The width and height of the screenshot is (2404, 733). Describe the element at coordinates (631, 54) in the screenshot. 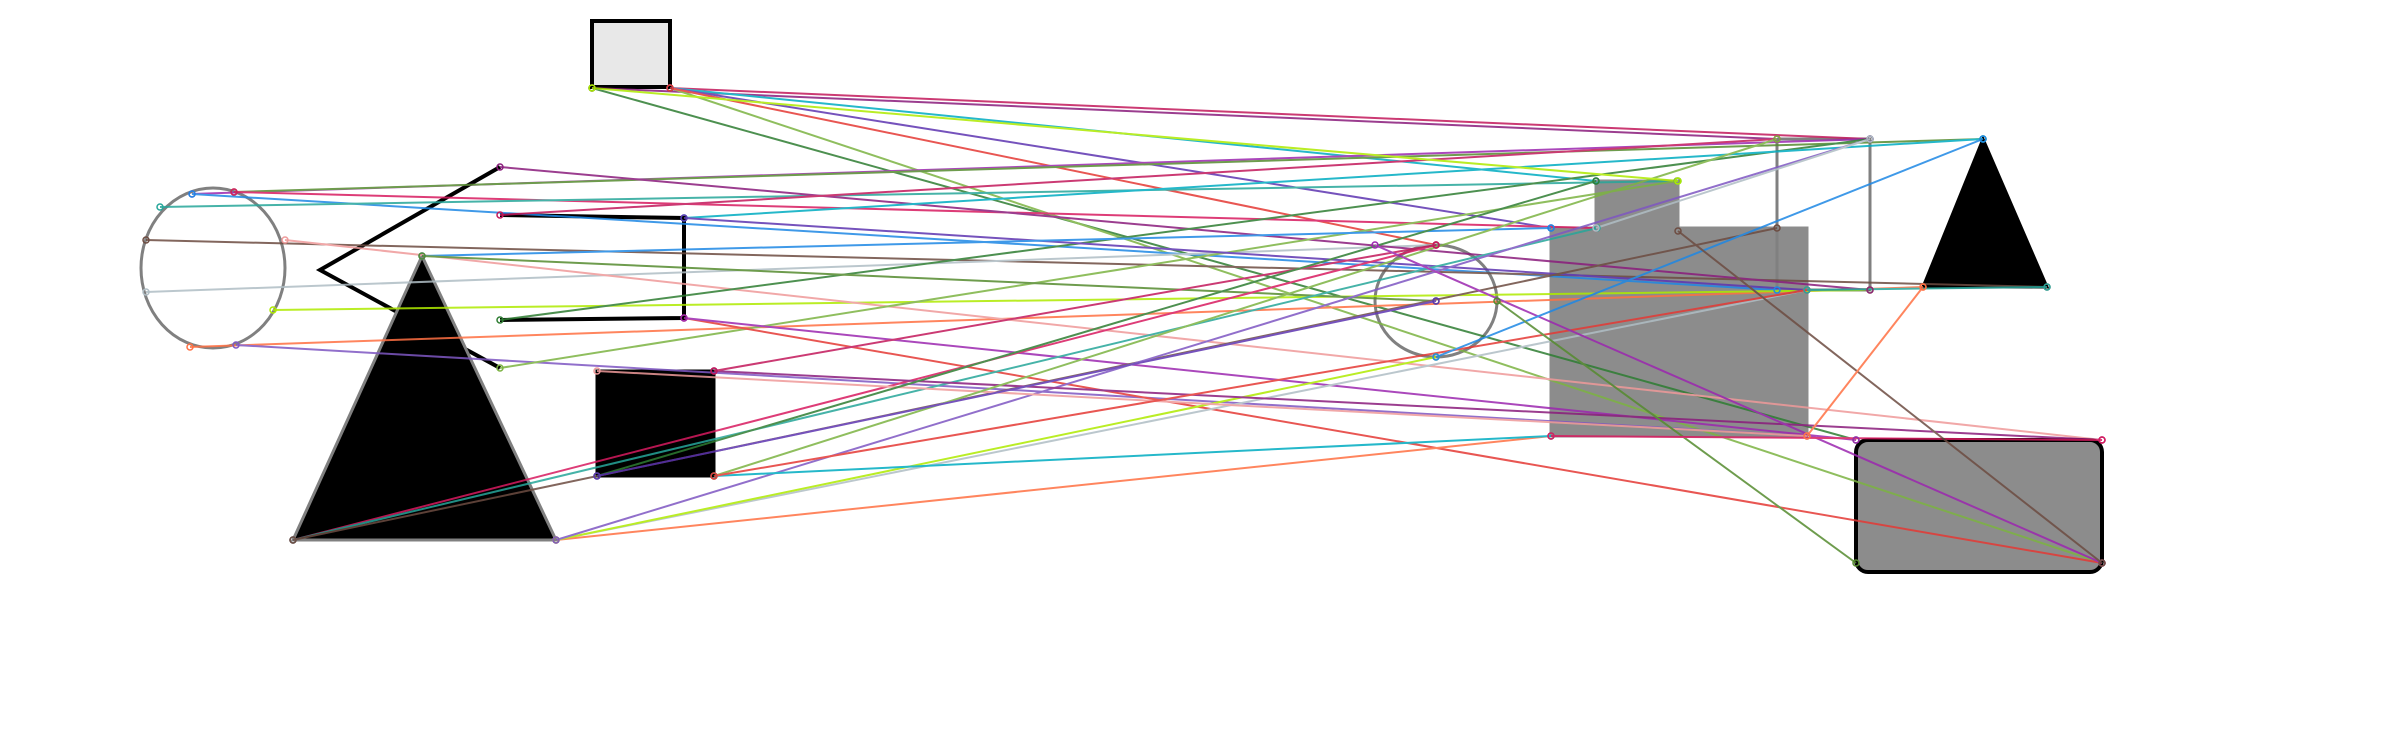

I see `small-light-square` at that location.